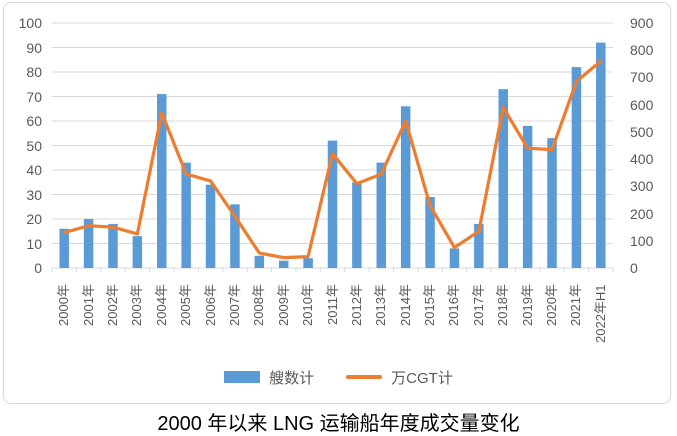  Describe the element at coordinates (642, 240) in the screenshot. I see `right-axis-label: 100` at that location.